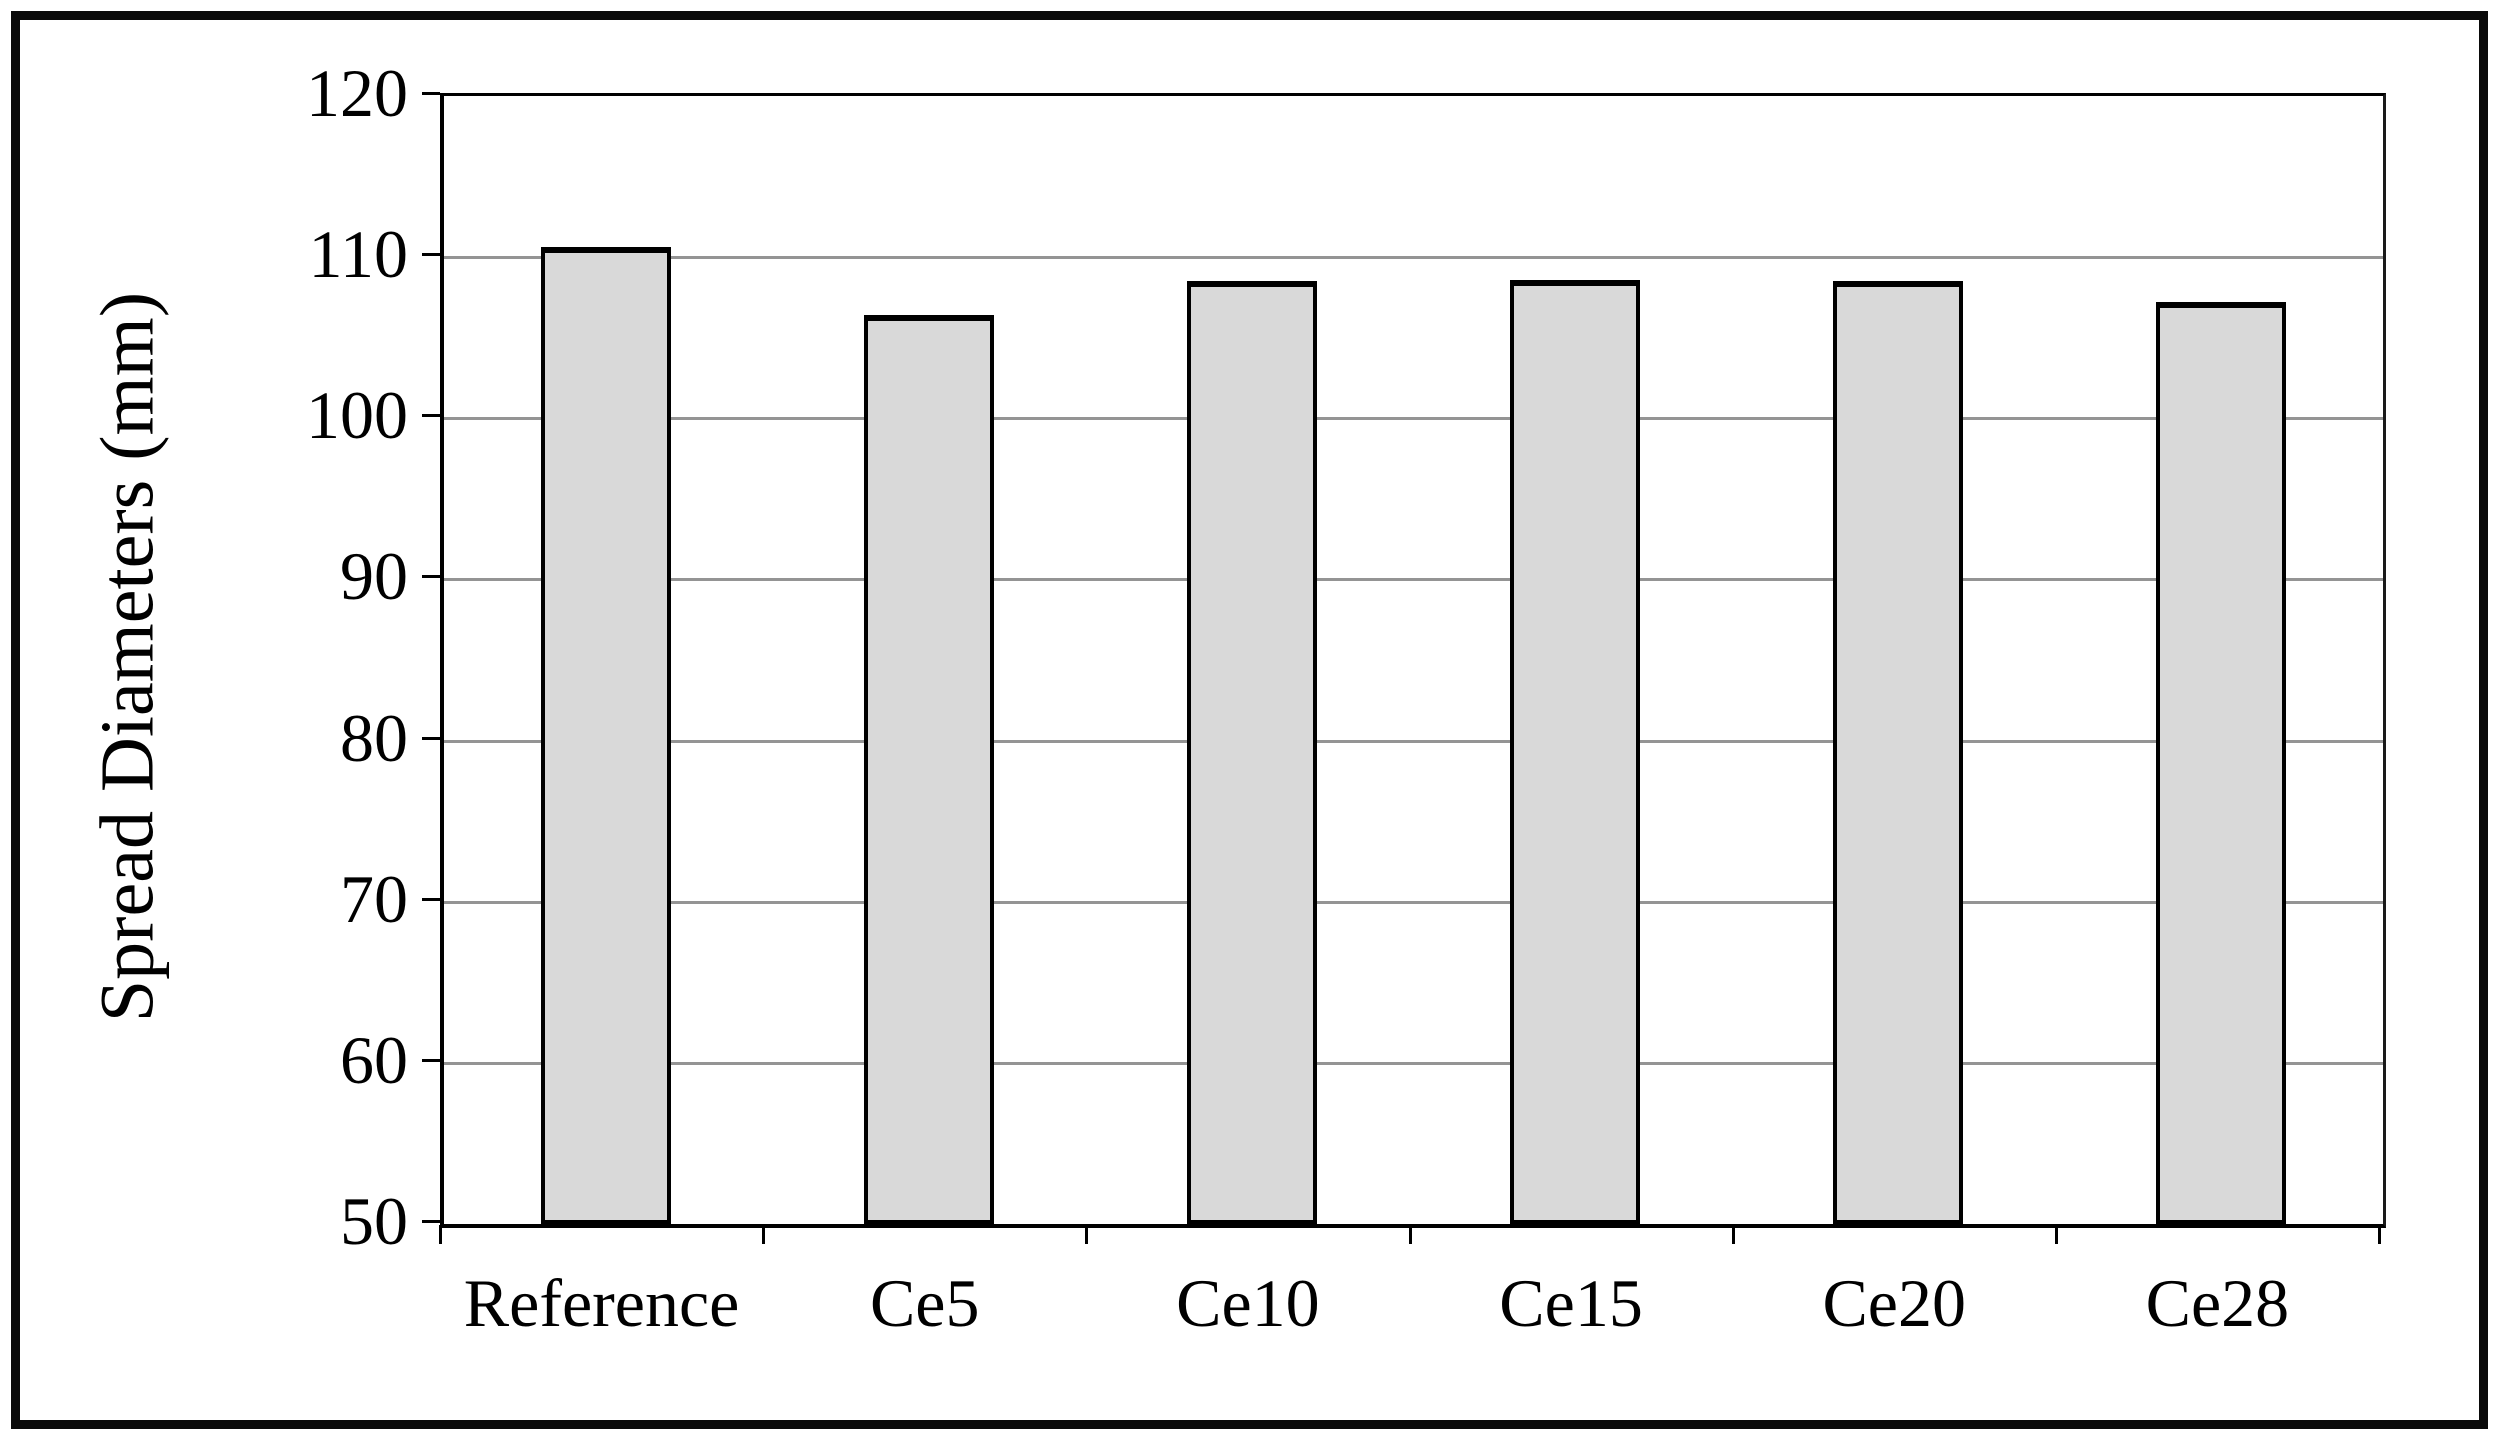  I want to click on y-tick-label-60: 60, so click(374, 1059).